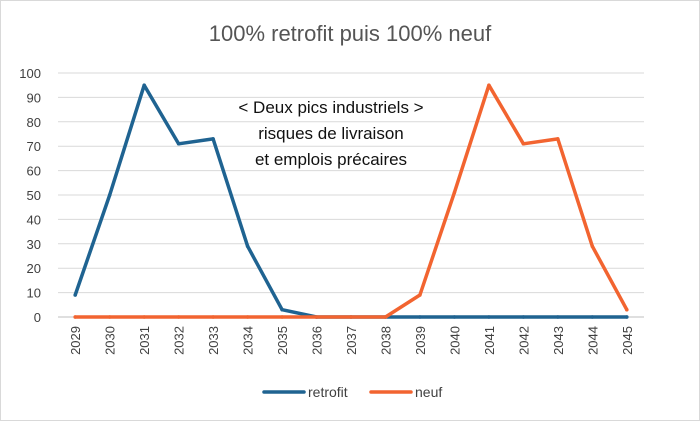 The height and width of the screenshot is (425, 700). I want to click on annotation-line-3: et emplois précaires, so click(331, 159).